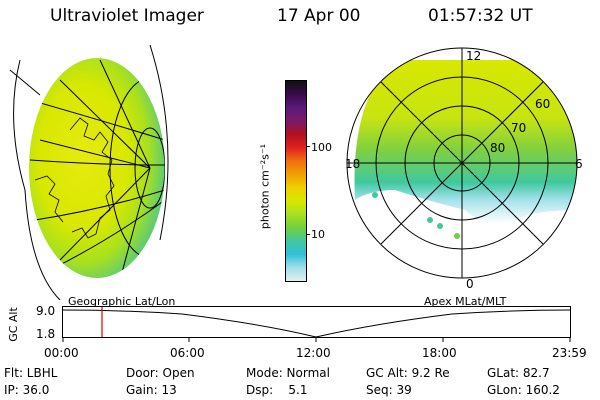 Image resolution: width=600 pixels, height=400 pixels. I want to click on footer-mode: Mode: Normal, so click(288, 373).